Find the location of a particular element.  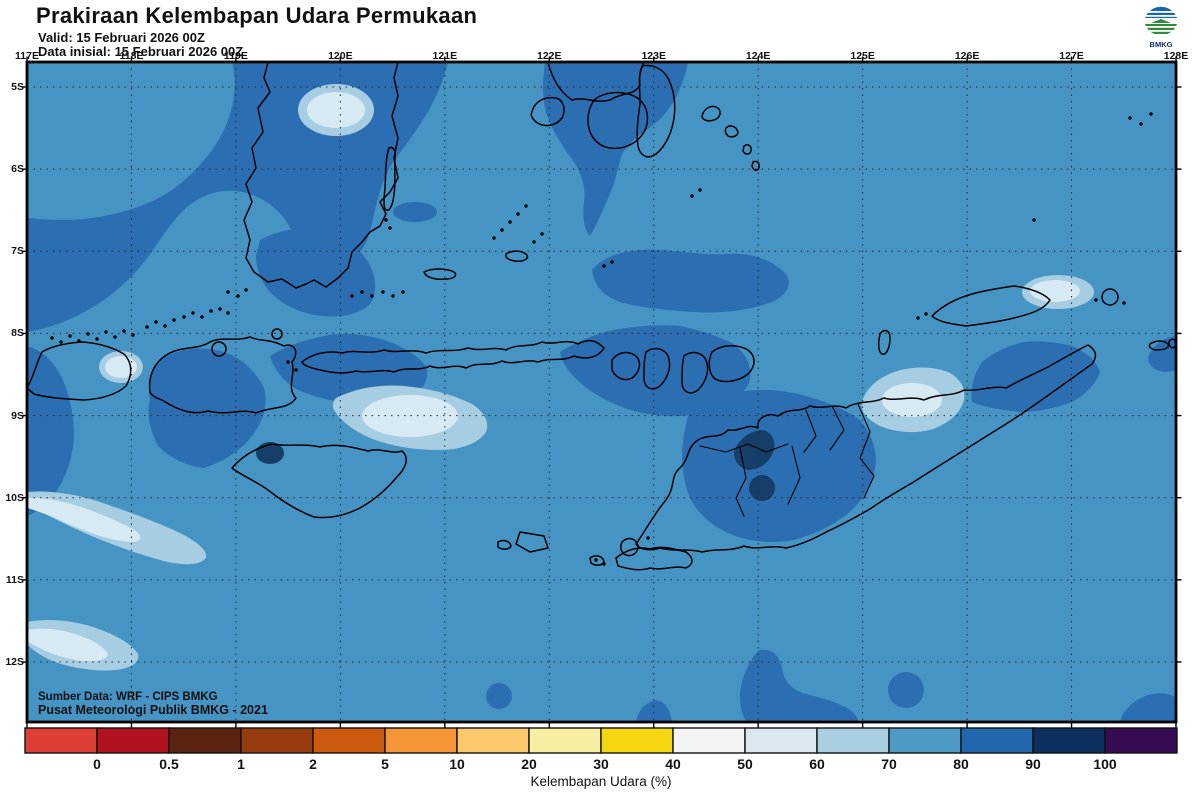

colorbar-tick-1: 1 is located at coordinates (241, 764).